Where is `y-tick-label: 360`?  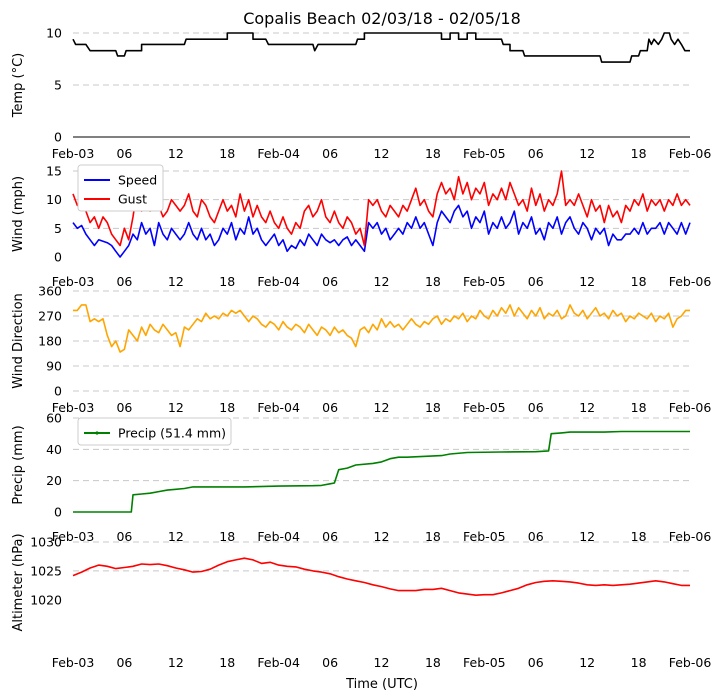 y-tick-label: 360 is located at coordinates (50, 291).